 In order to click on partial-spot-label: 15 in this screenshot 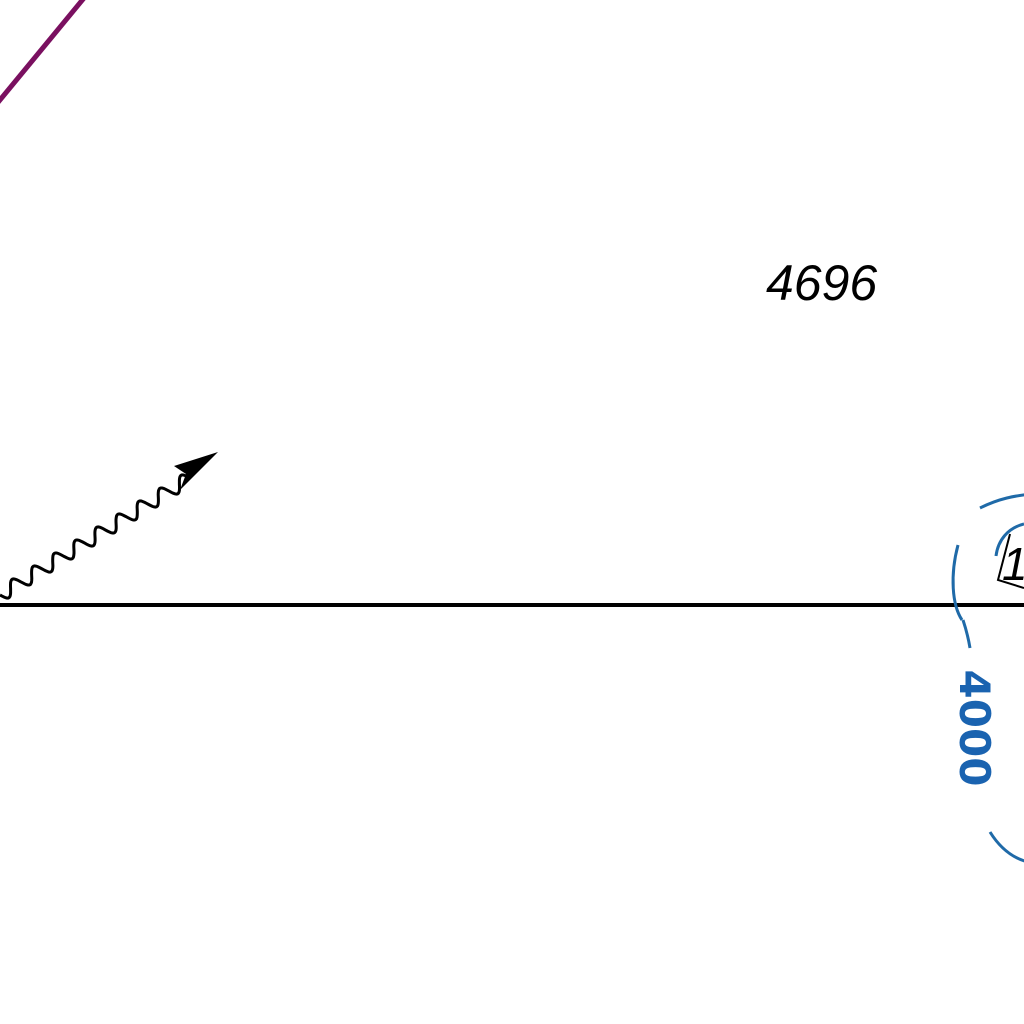, I will do `click(1013, 564)`.